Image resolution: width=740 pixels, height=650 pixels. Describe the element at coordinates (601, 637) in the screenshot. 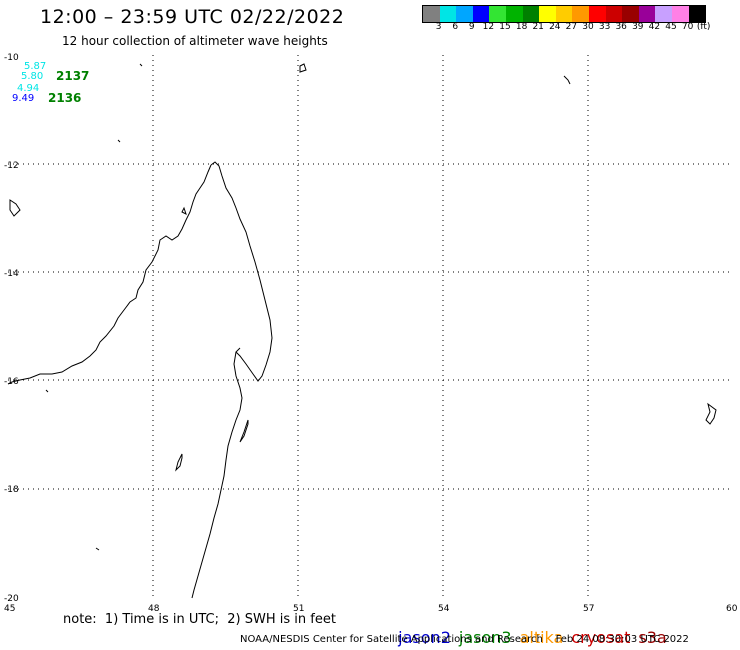

I see `satellite-cryosat: cryosat` at that location.